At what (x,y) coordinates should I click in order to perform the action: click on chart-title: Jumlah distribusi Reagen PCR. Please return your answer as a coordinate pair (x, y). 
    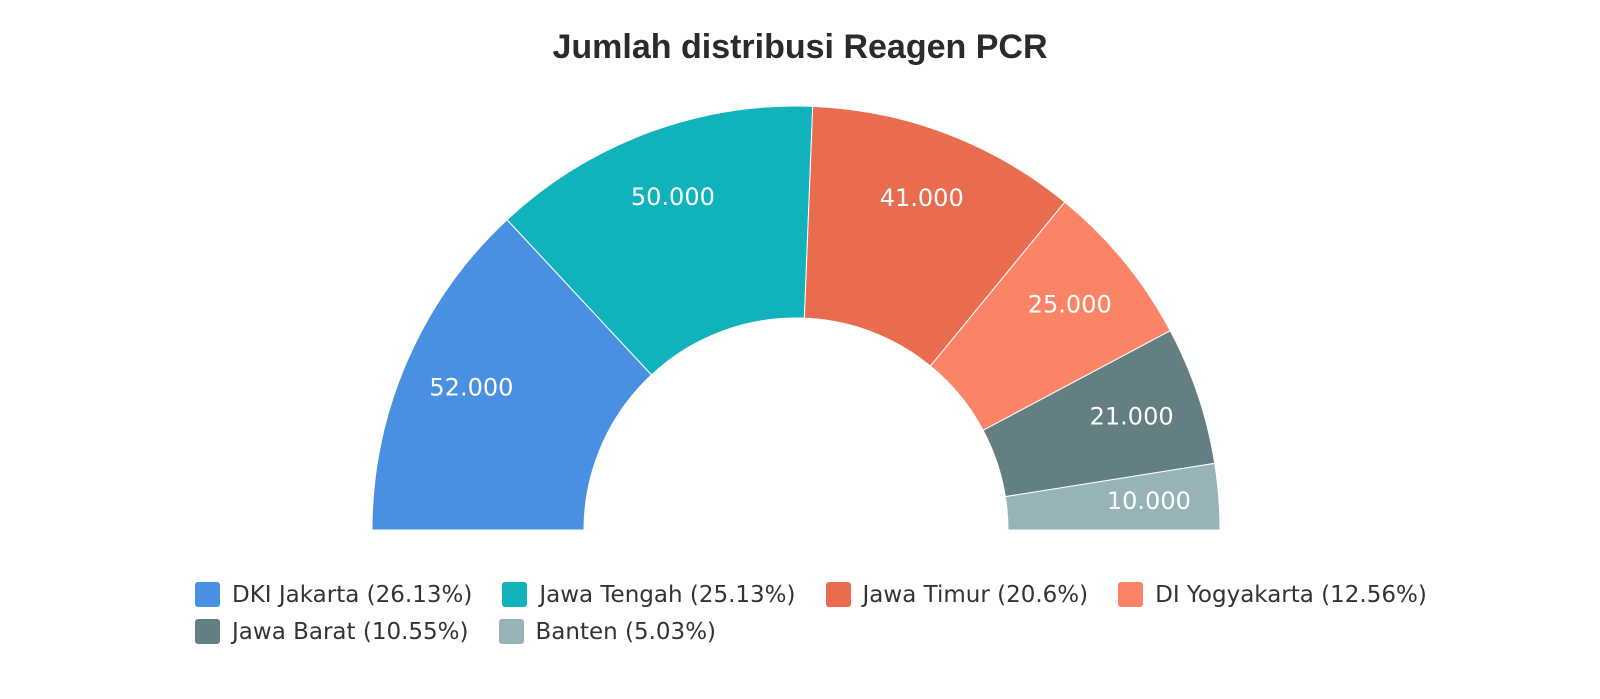
    Looking at the image, I should click on (800, 47).